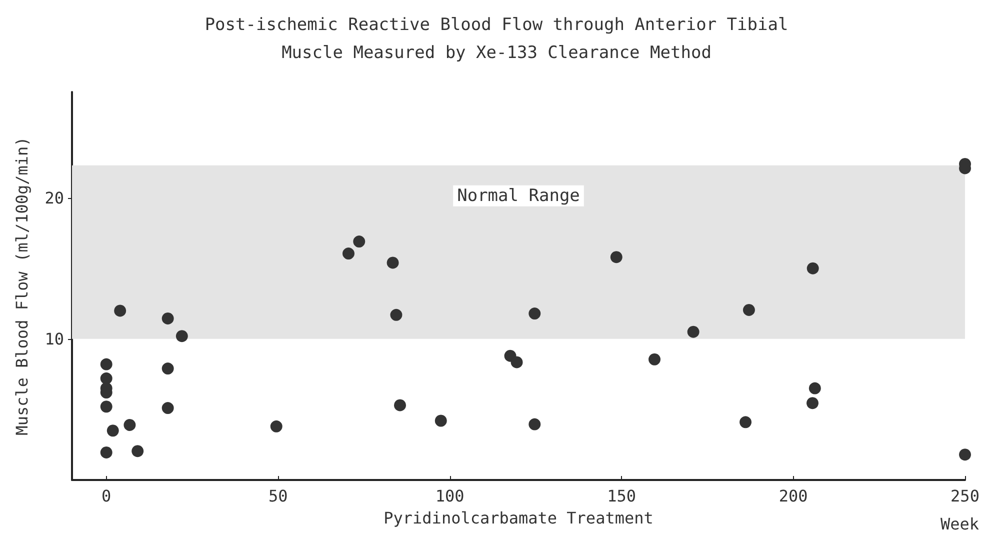 This screenshot has width=993, height=534. I want to click on x-tick-label: 100, so click(449, 496).